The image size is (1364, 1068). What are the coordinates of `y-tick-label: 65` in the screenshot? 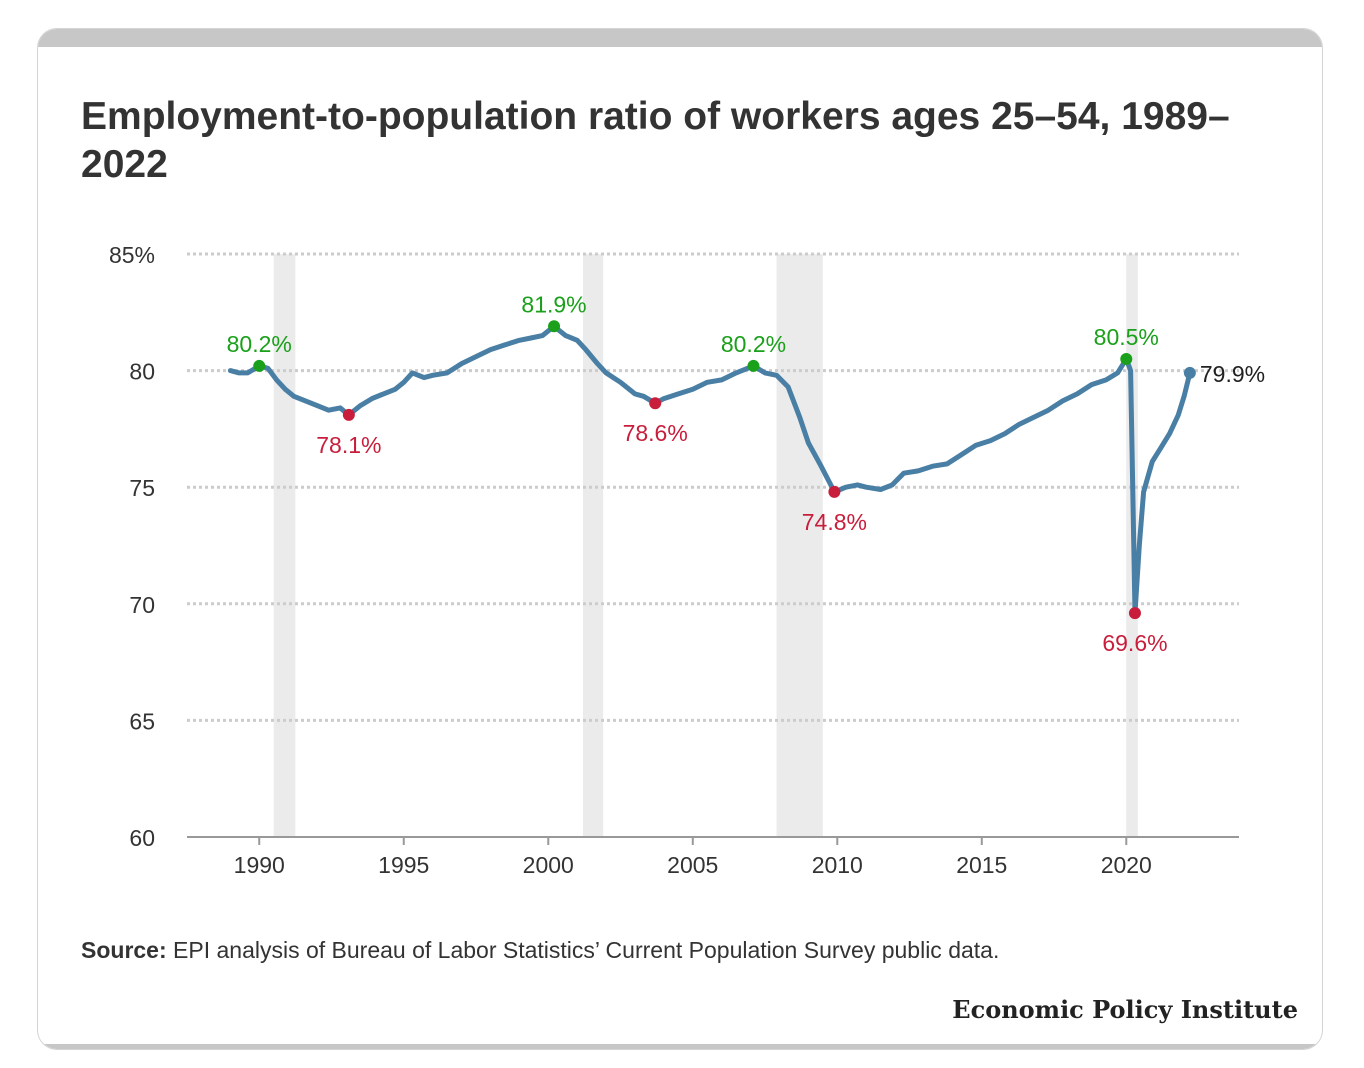 It's located at (142, 721).